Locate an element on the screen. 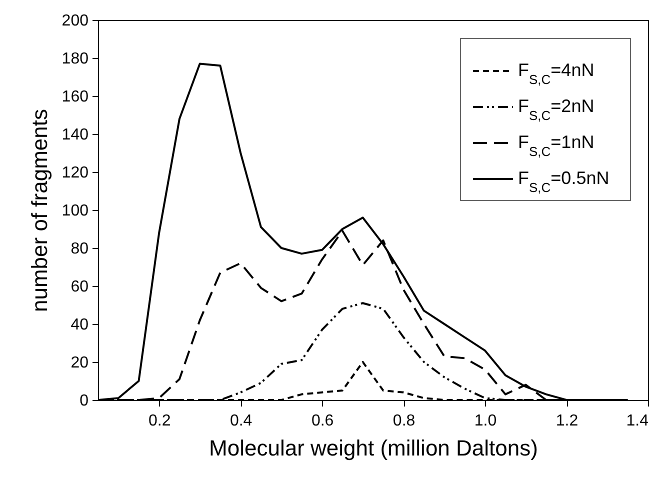 Image resolution: width=653 pixels, height=477 pixels. y-tick-label: 120 is located at coordinates (75, 173).